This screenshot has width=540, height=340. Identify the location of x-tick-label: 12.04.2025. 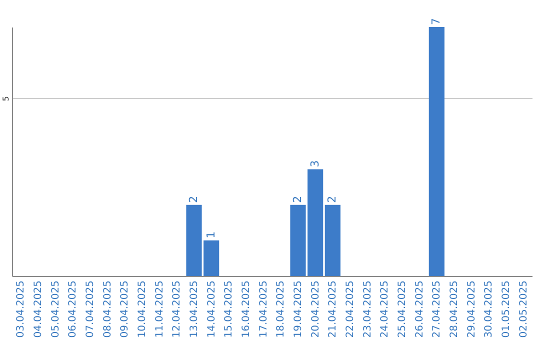
(177, 309).